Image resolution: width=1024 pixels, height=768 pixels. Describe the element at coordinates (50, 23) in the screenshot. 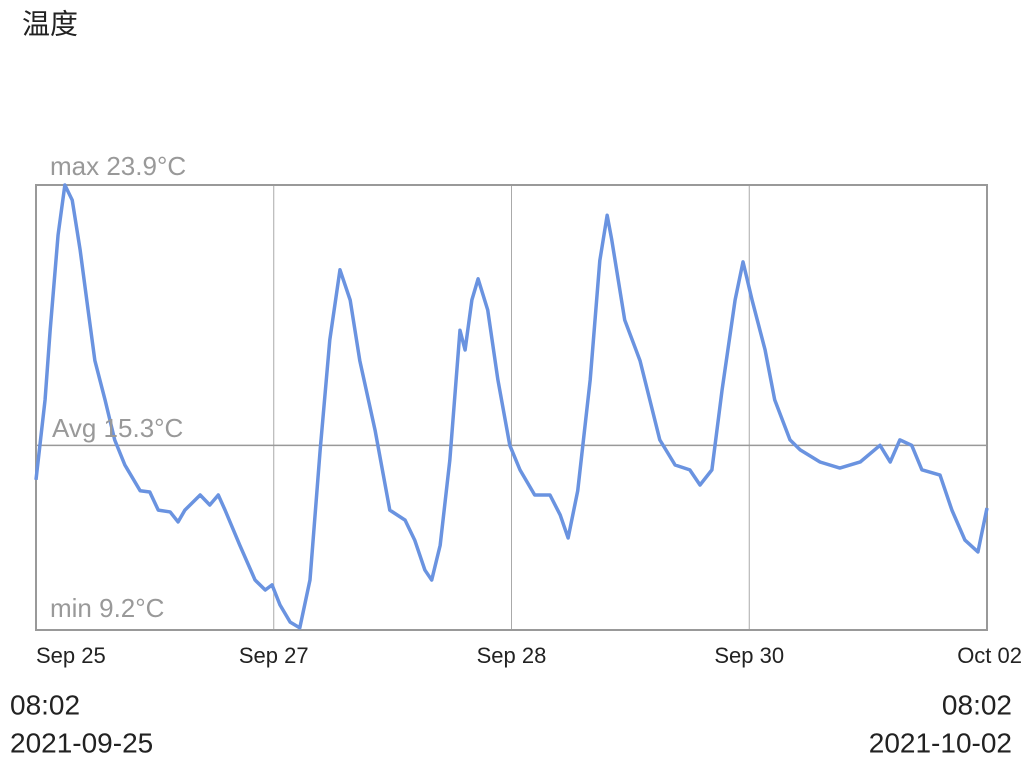

I see `page-title: 温度` at that location.